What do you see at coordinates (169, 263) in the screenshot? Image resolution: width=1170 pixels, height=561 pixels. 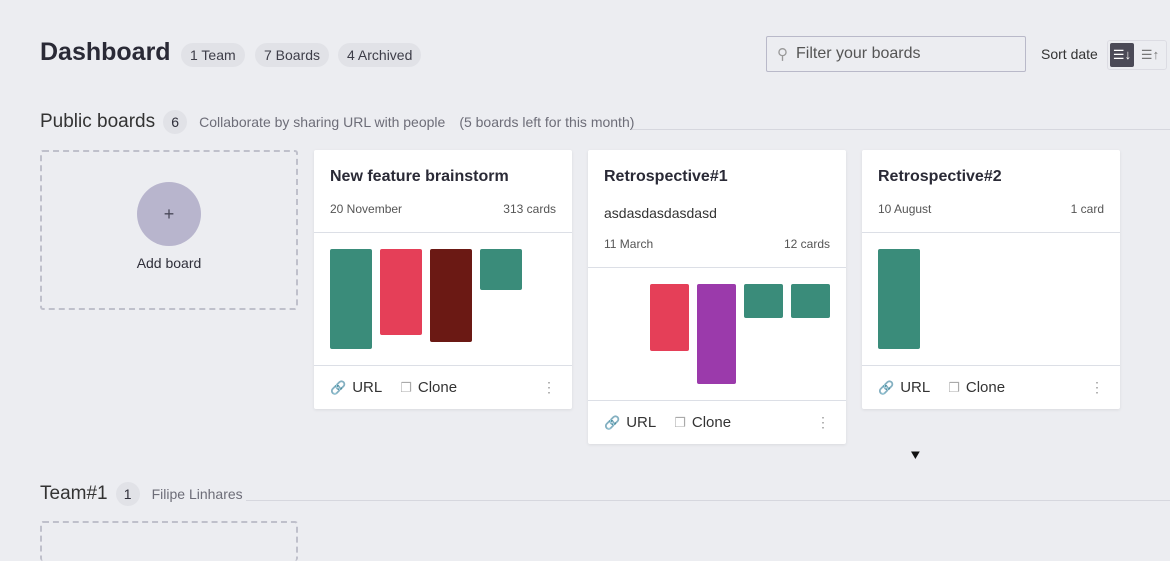 I see `add-board-label: Add board` at bounding box center [169, 263].